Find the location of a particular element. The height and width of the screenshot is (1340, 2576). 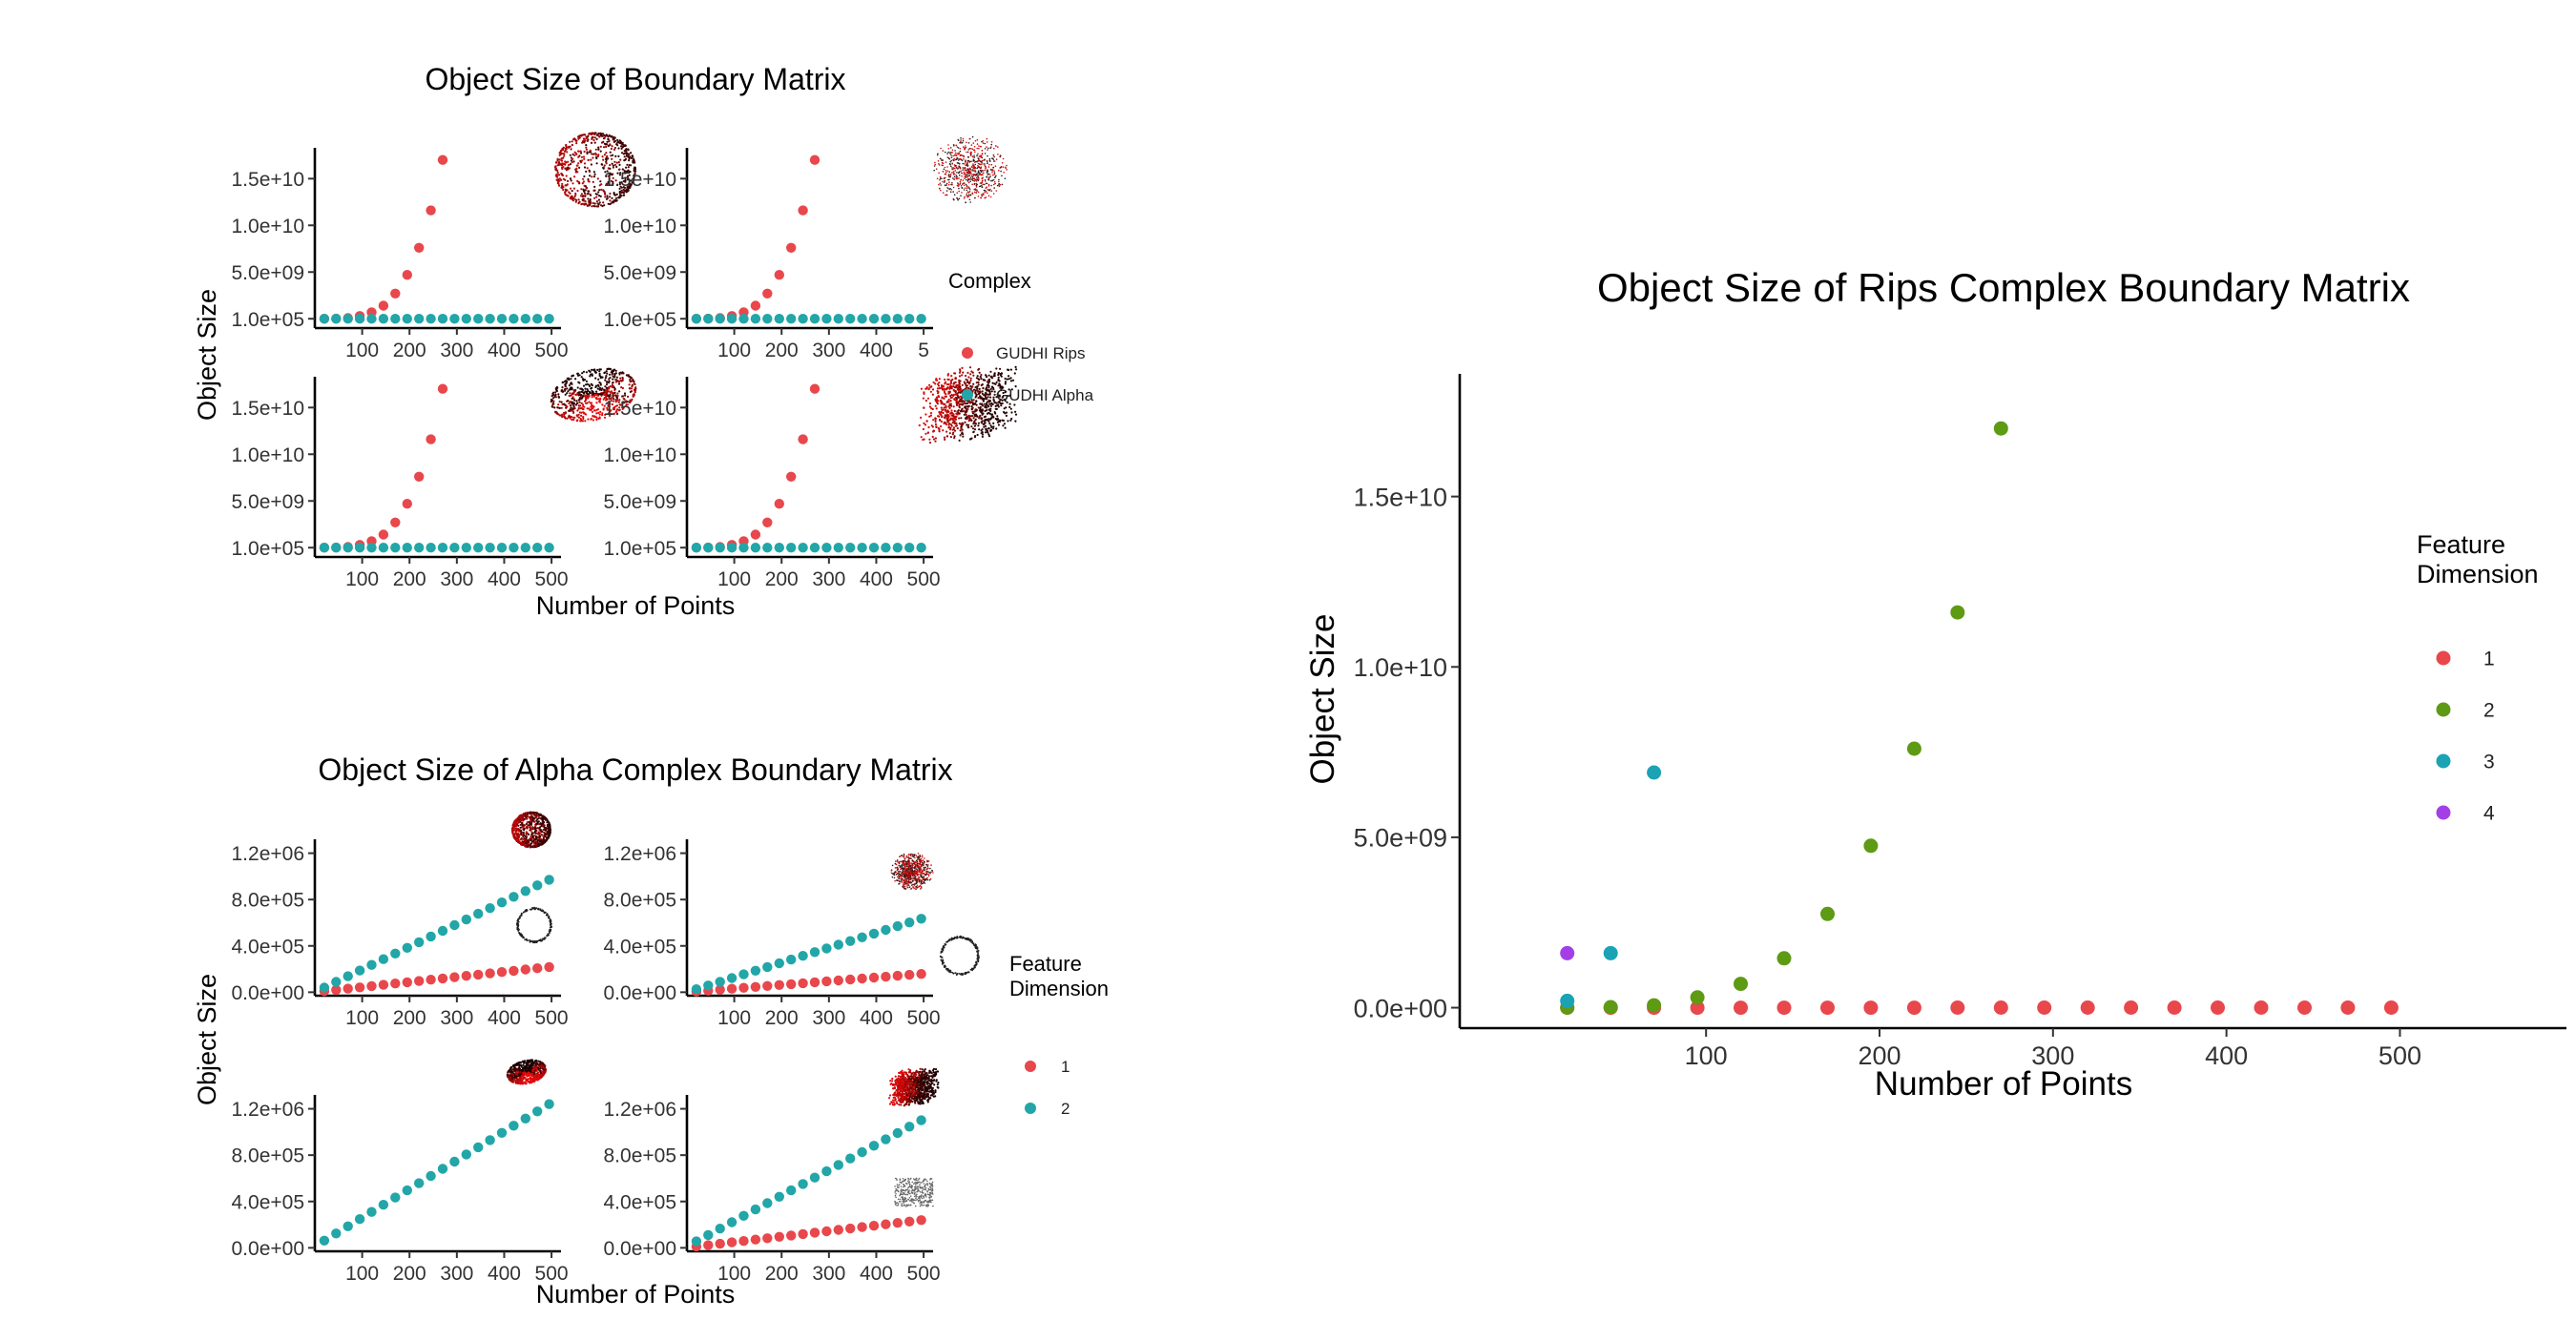

boundary-torus-point-series-gudhi-alpha is located at coordinates (395, 547).